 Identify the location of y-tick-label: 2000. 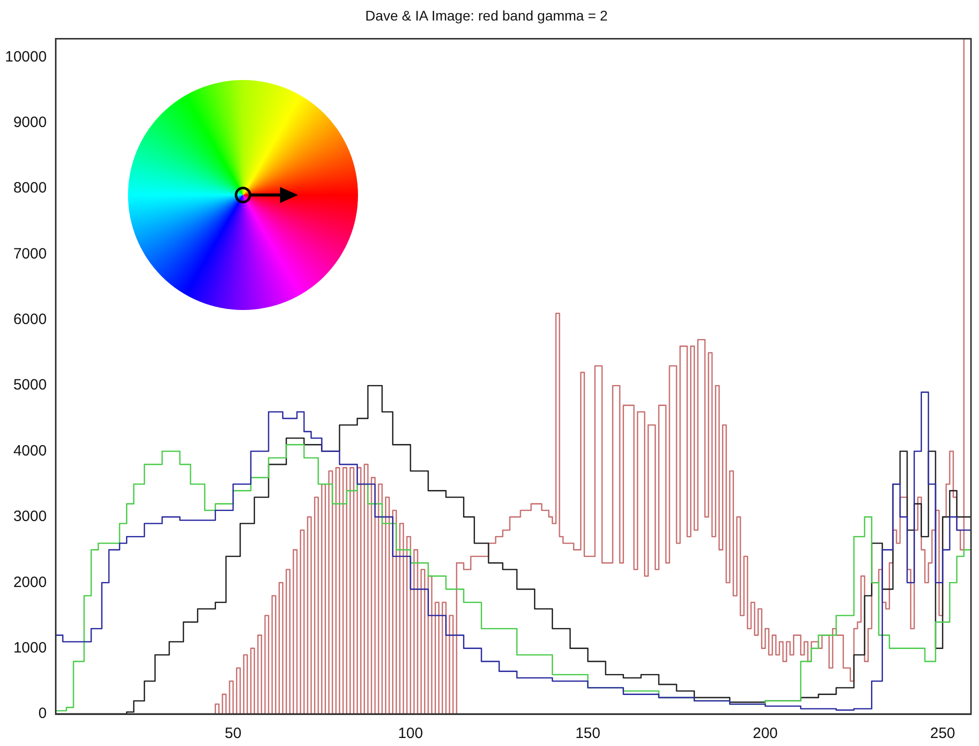
(30, 582).